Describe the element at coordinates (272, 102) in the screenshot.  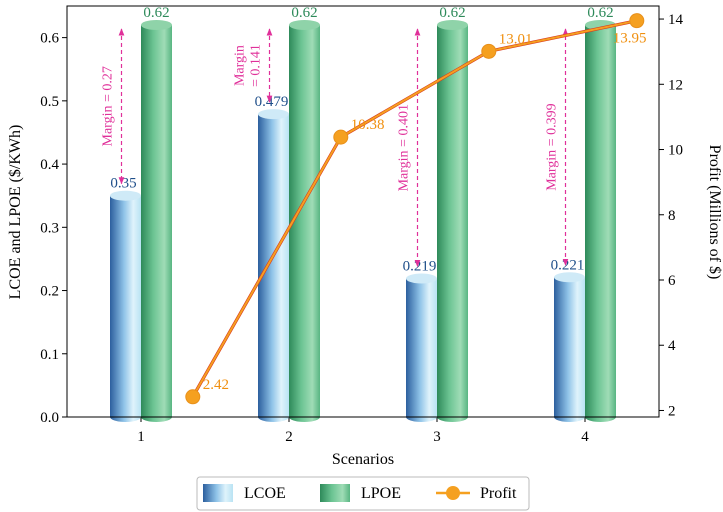
I see `bar-label-lcoe: 0.479` at that location.